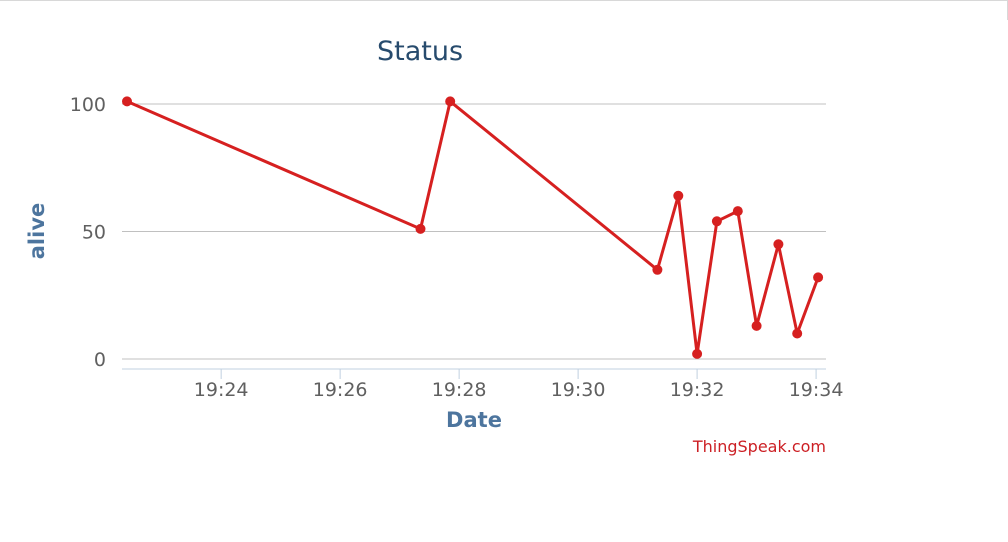 The height and width of the screenshot is (542, 1008). I want to click on x-tick-label-19-26: 19:26, so click(340, 390).